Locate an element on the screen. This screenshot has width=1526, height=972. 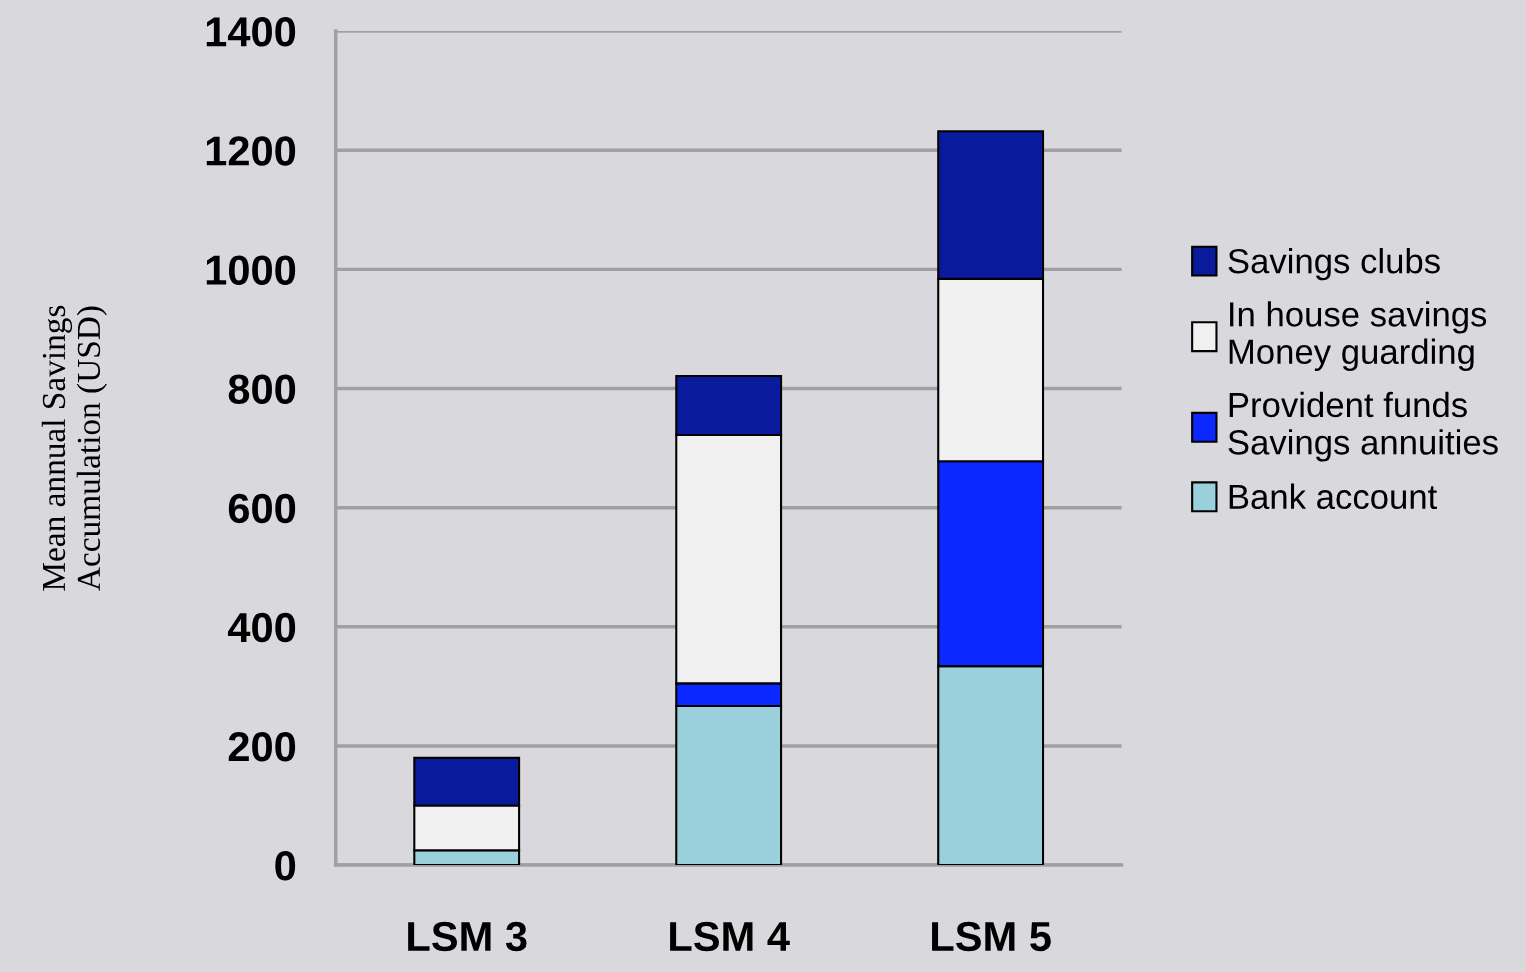
y-tick-label: 1000 is located at coordinates (251, 270).